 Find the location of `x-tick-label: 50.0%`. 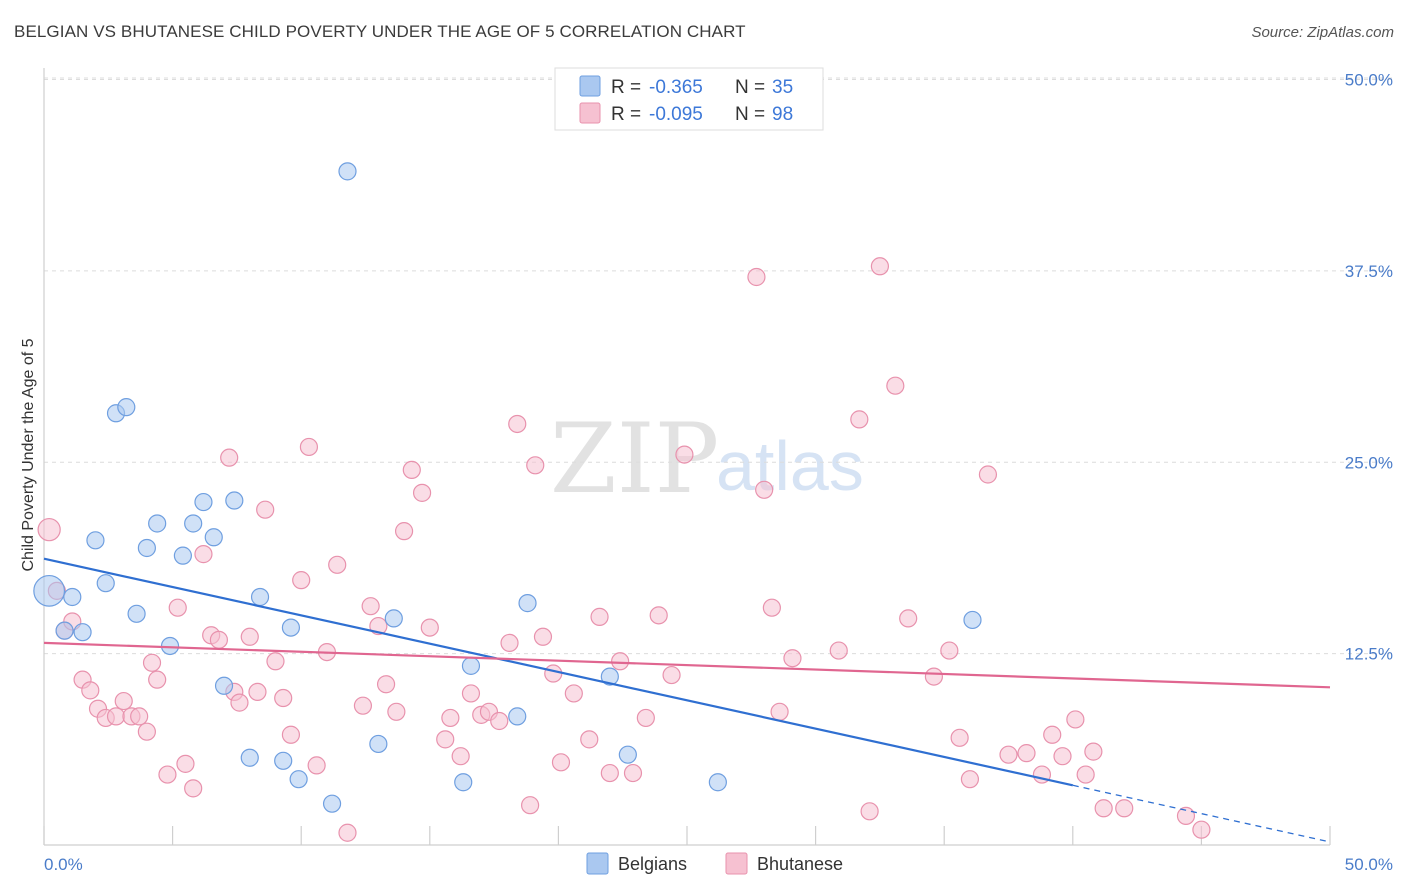

x-tick-label: 50.0% is located at coordinates (1369, 864).